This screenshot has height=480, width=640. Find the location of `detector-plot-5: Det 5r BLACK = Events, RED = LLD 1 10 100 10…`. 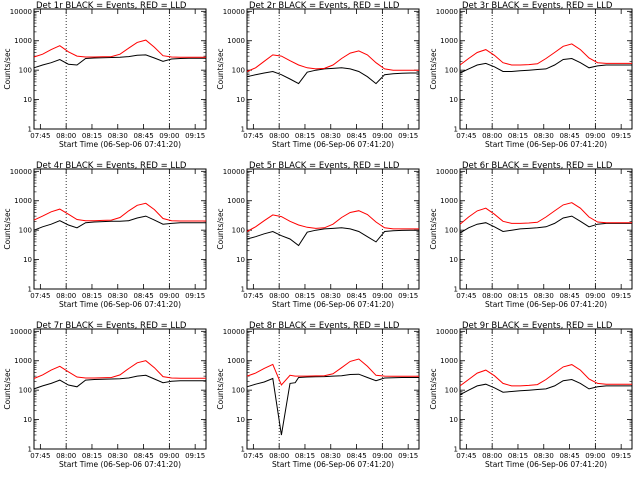

detector-plot-5: Det 5r BLACK = Events, RED = LLD 1 10 100 10… is located at coordinates (318, 235).